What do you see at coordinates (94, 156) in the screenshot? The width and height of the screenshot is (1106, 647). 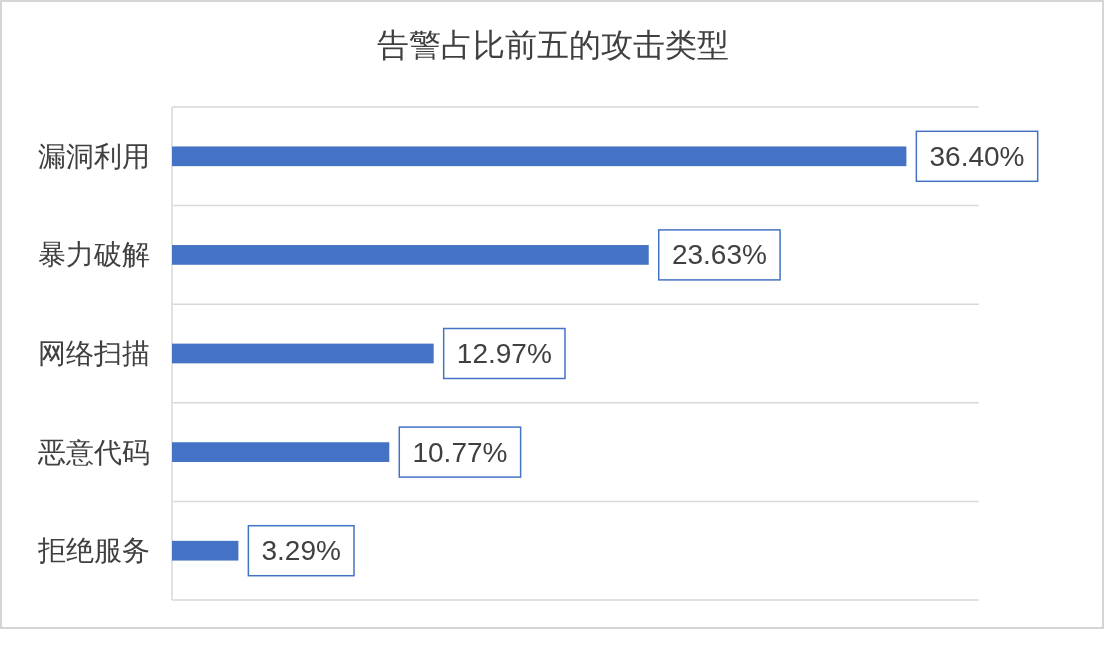 I see `y-tick-label: 漏洞利用` at bounding box center [94, 156].